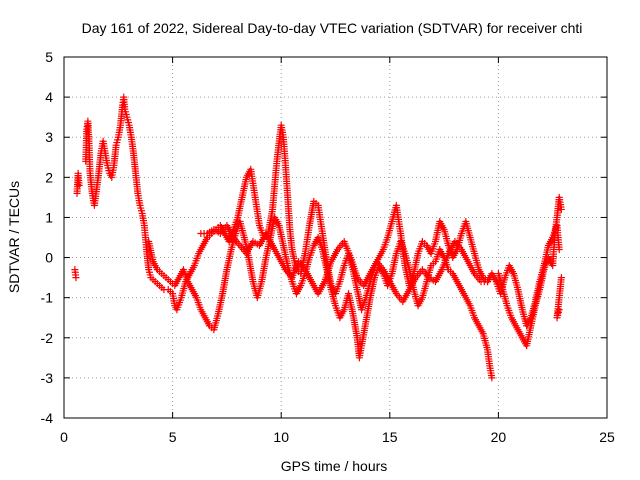 This screenshot has width=640, height=480. What do you see at coordinates (49, 217) in the screenshot?
I see `y-tick-label: 1` at bounding box center [49, 217].